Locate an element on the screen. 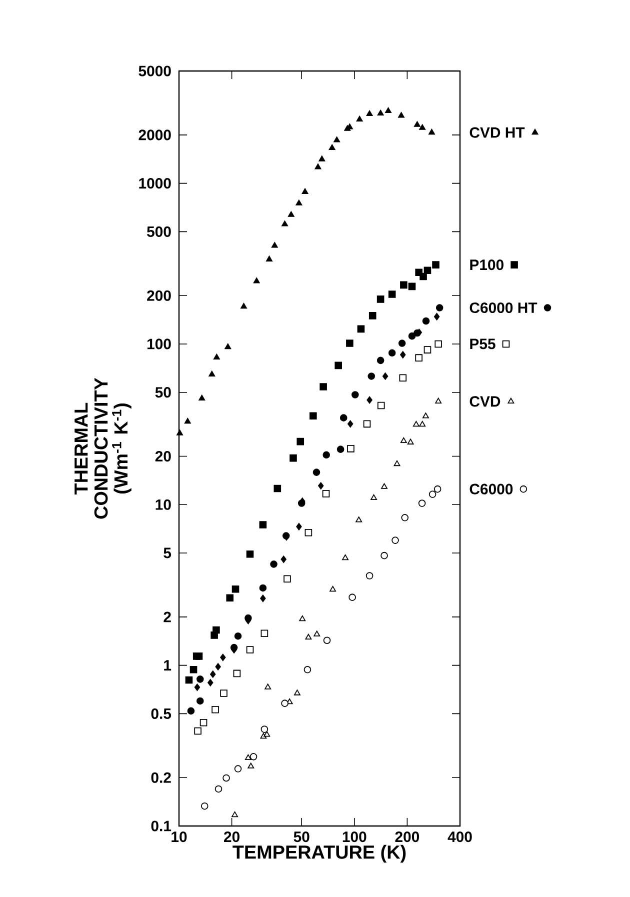 The width and height of the screenshot is (630, 897). y-tick-label: 0.1 is located at coordinates (161, 826).